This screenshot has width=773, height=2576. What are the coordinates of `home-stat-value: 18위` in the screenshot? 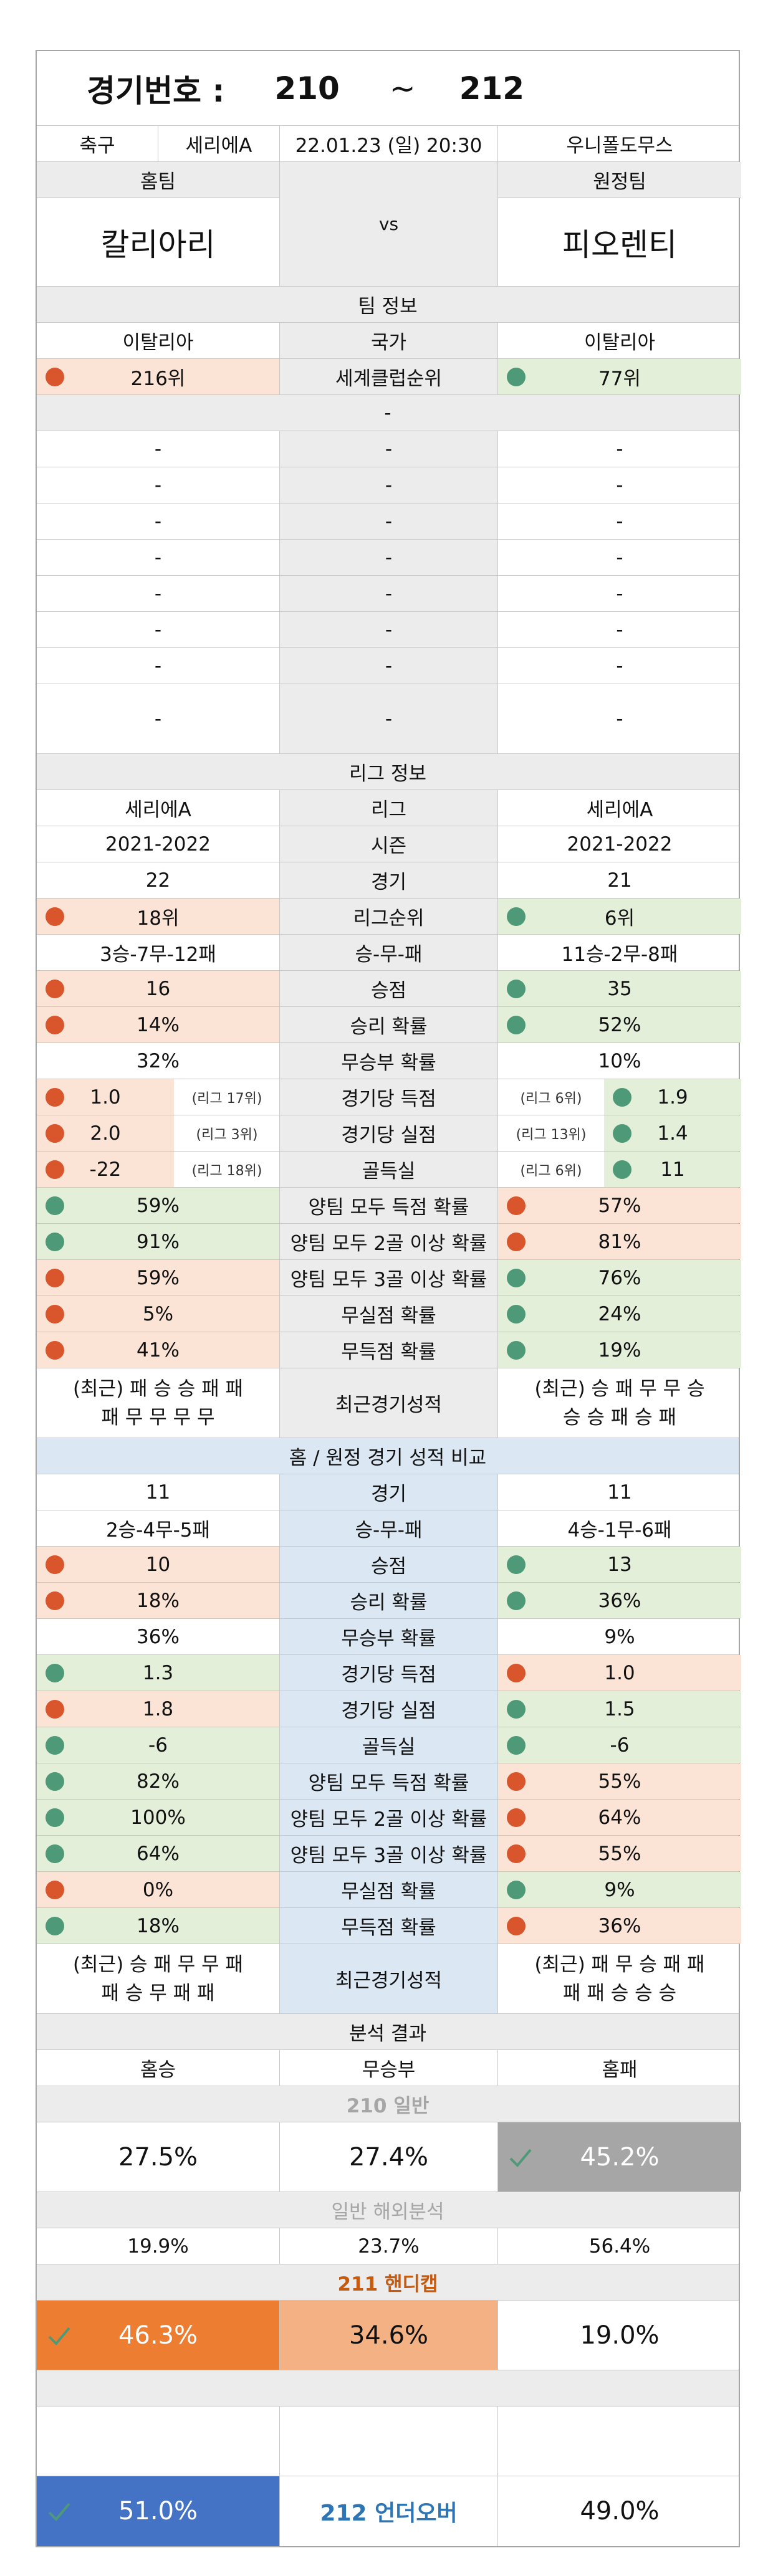 It's located at (159, 918).